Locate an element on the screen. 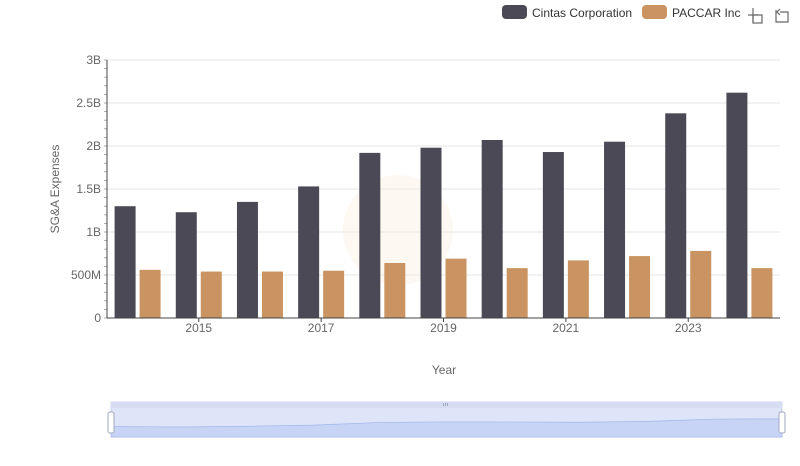 The height and width of the screenshot is (466, 800). legend-label: PACCAR Inc is located at coordinates (706, 13).